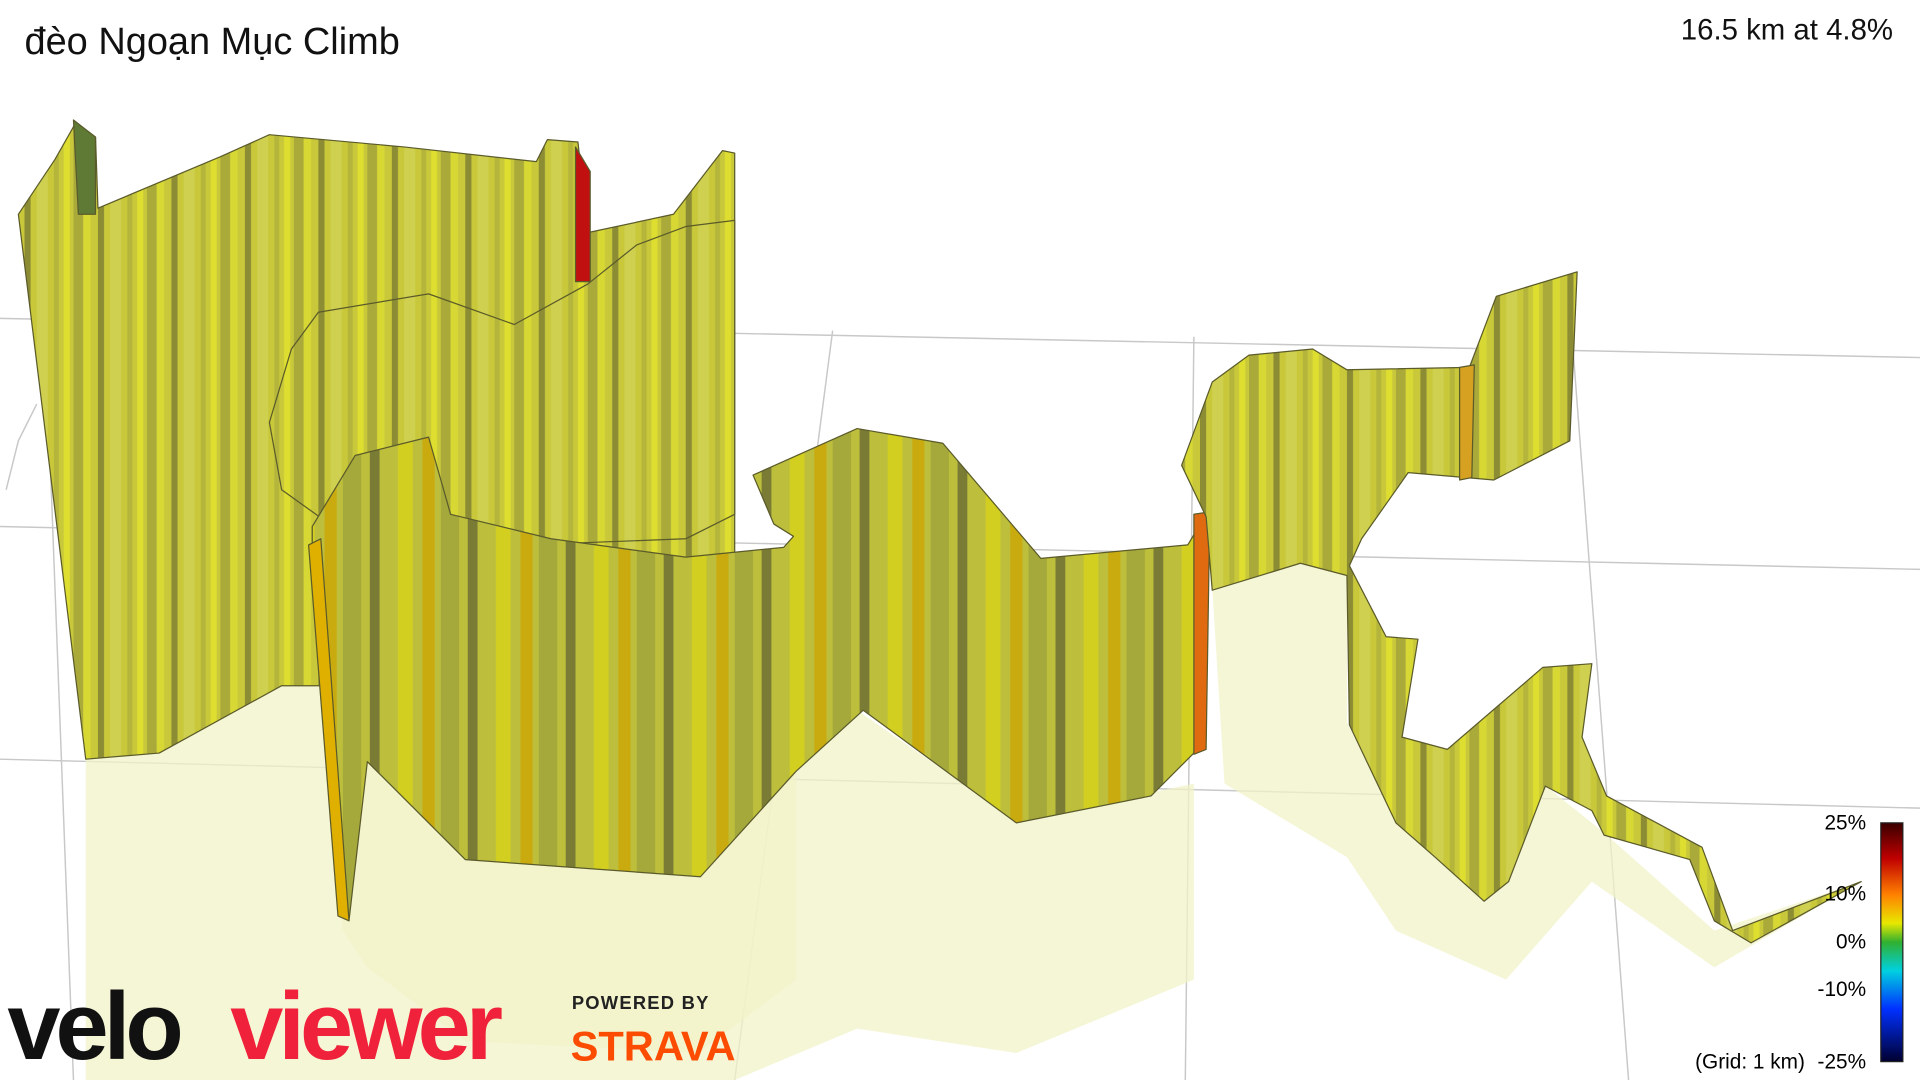 The image size is (1920, 1080). I want to click on legend-tick: 0%, so click(1851, 941).